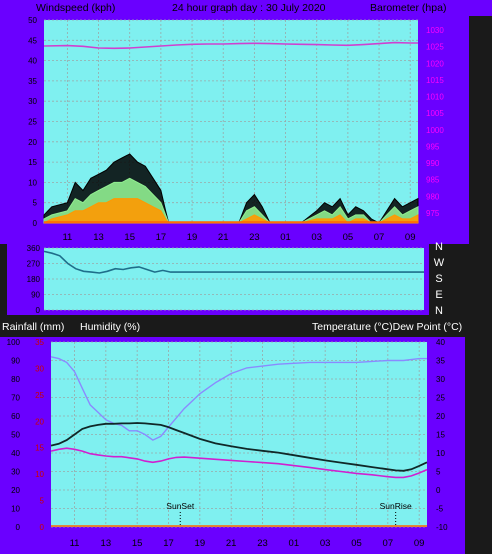  What do you see at coordinates (442, 527) in the screenshot?
I see `temperature-tick-label: -10` at bounding box center [442, 527].